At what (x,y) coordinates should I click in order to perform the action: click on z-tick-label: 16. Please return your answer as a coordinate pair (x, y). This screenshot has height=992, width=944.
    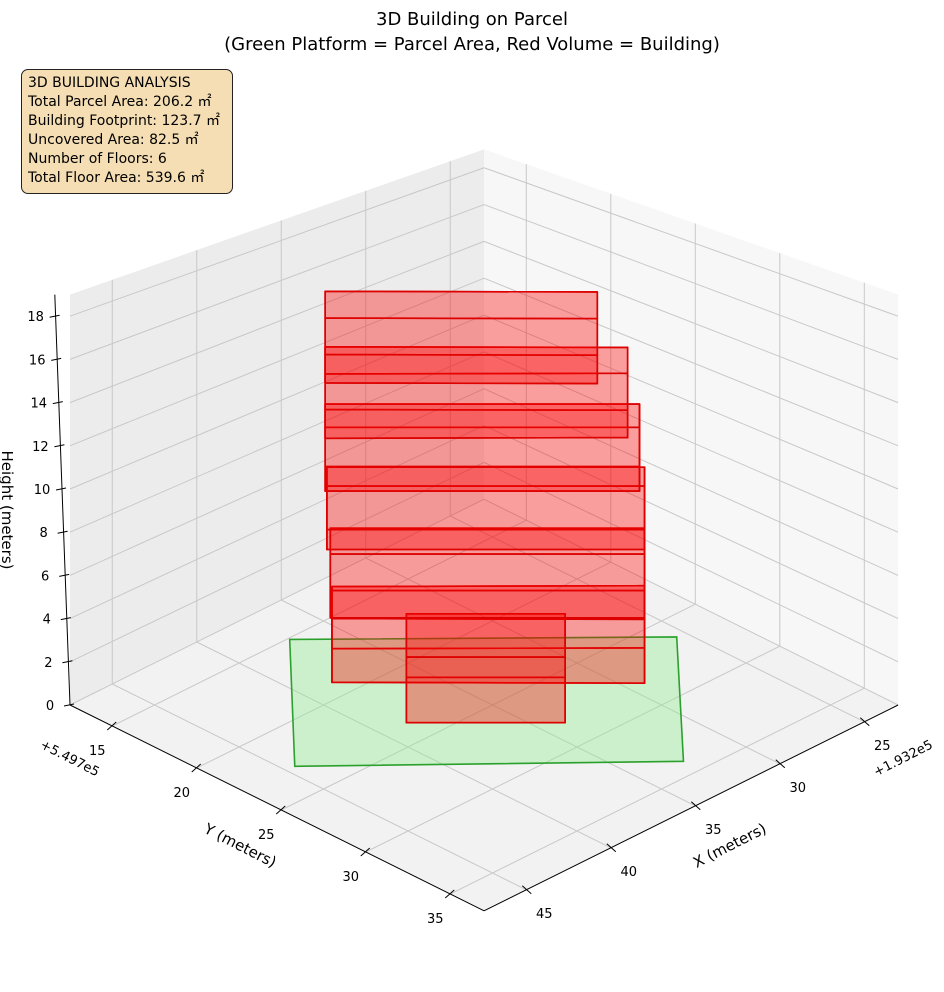
    Looking at the image, I should click on (37, 360).